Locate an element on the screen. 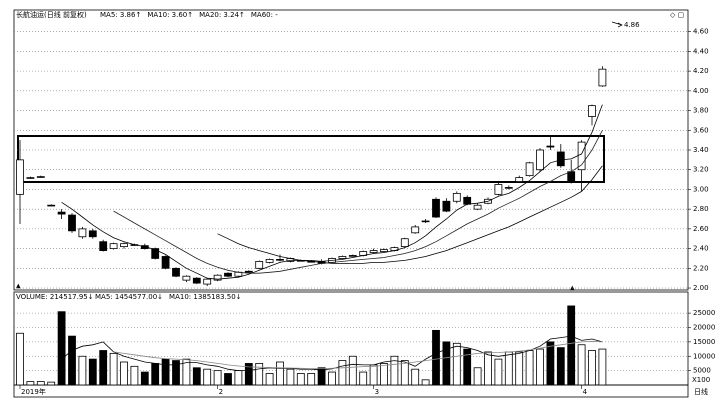 This screenshot has width=721, height=408. y-tick-label: 4.00 is located at coordinates (701, 91).